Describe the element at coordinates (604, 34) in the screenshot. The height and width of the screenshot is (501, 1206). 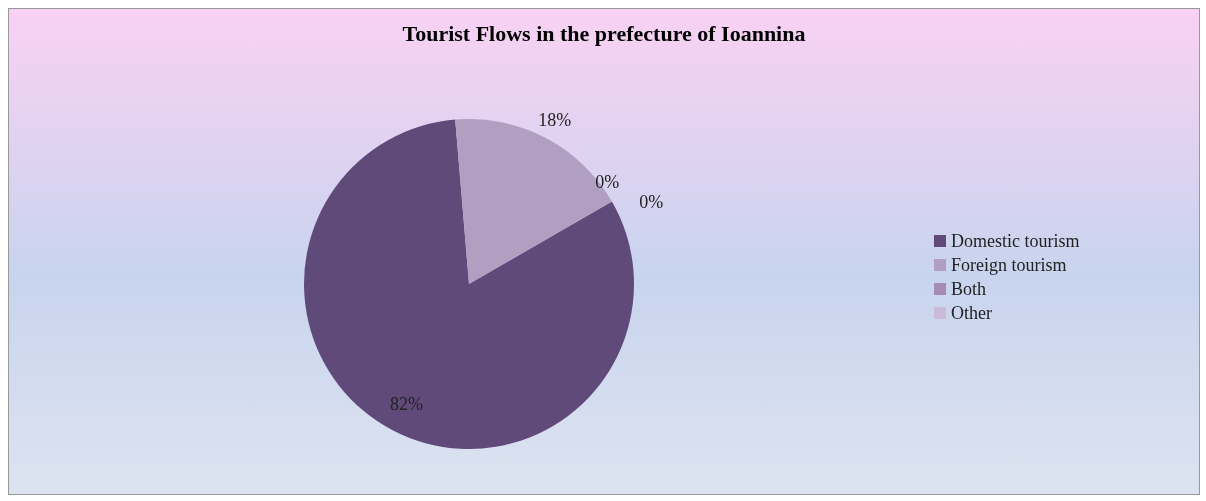
I see `chart-title: Tourist Flows in the prefecture of Ioannina` at that location.